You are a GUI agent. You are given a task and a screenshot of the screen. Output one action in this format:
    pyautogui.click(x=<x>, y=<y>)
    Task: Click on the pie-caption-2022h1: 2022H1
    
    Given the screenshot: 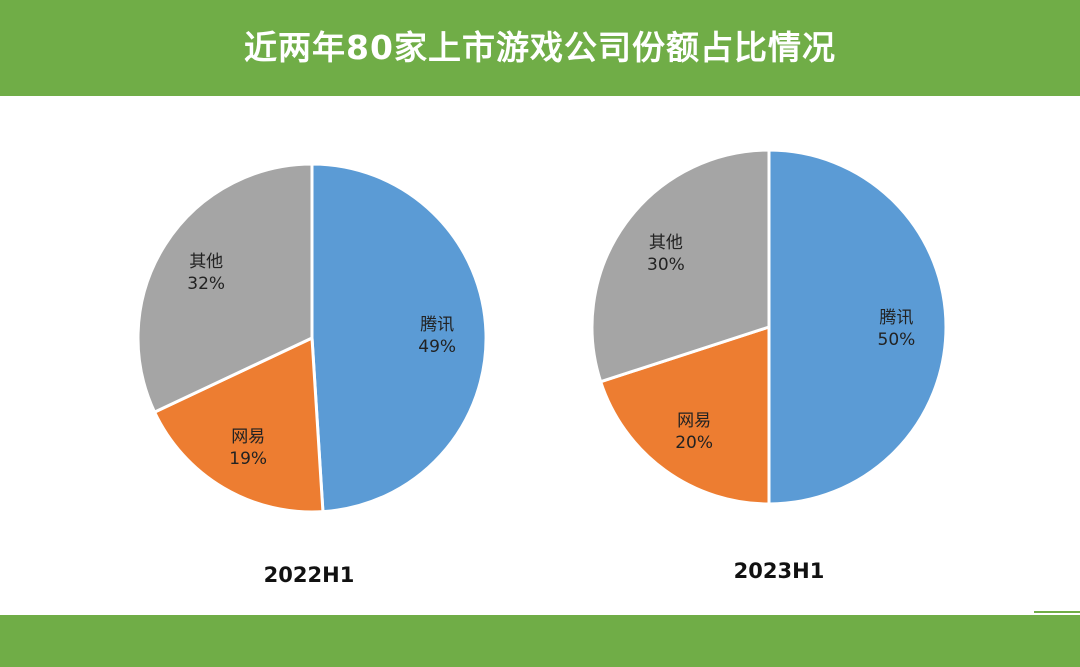 What is the action you would take?
    pyautogui.click(x=309, y=575)
    